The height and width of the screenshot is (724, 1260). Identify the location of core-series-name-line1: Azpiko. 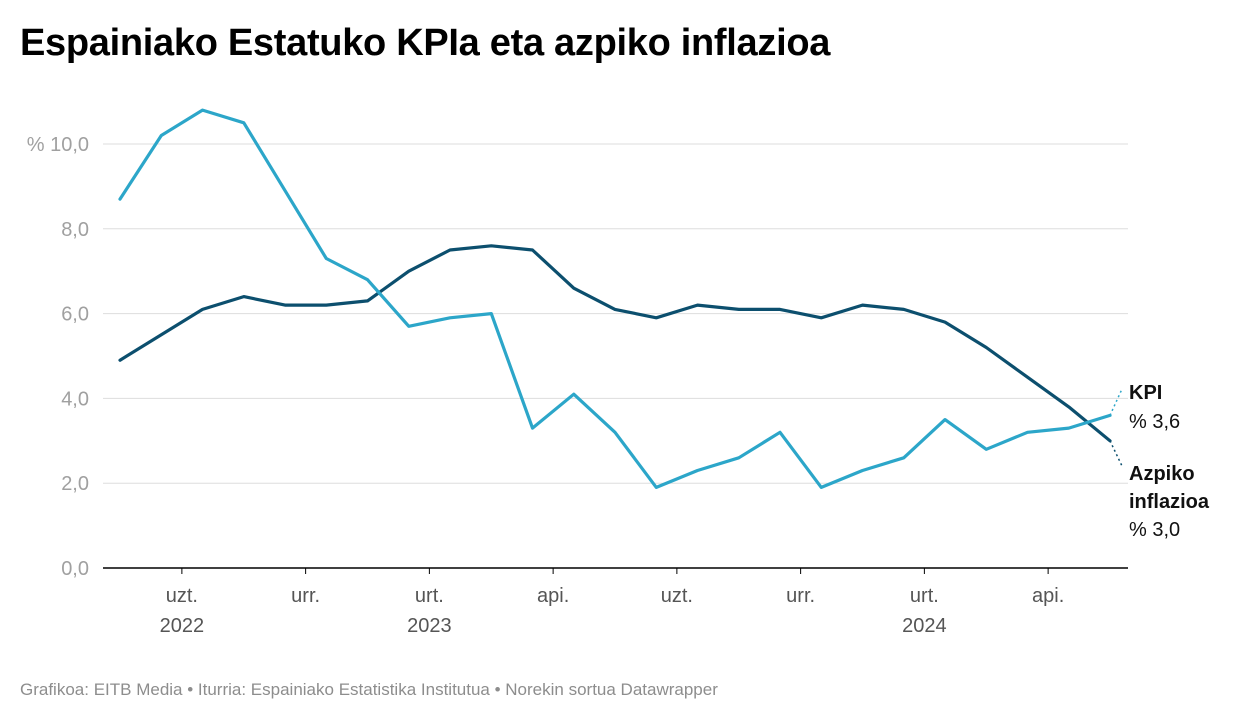
(1162, 474).